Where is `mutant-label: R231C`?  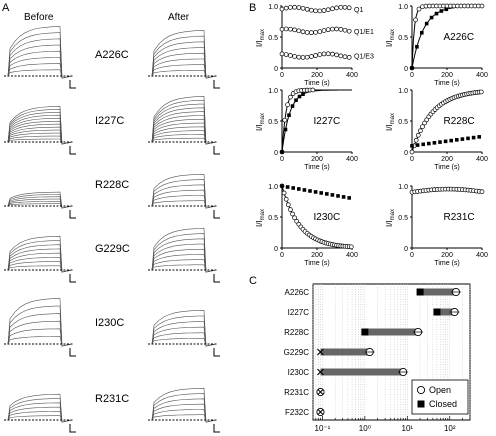
mutant-label: R231C is located at coordinates (112, 399).